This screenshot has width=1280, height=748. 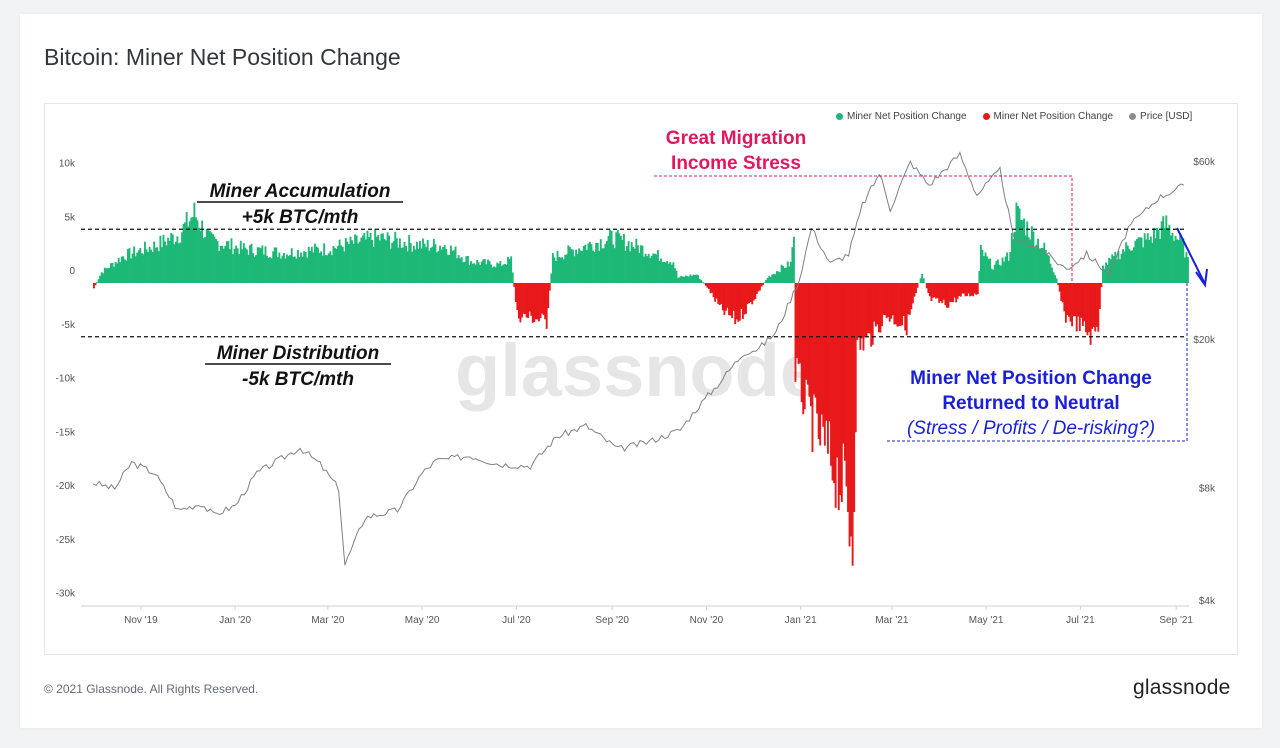 What do you see at coordinates (1182, 687) in the screenshot?
I see `brand-logo: glassnode` at bounding box center [1182, 687].